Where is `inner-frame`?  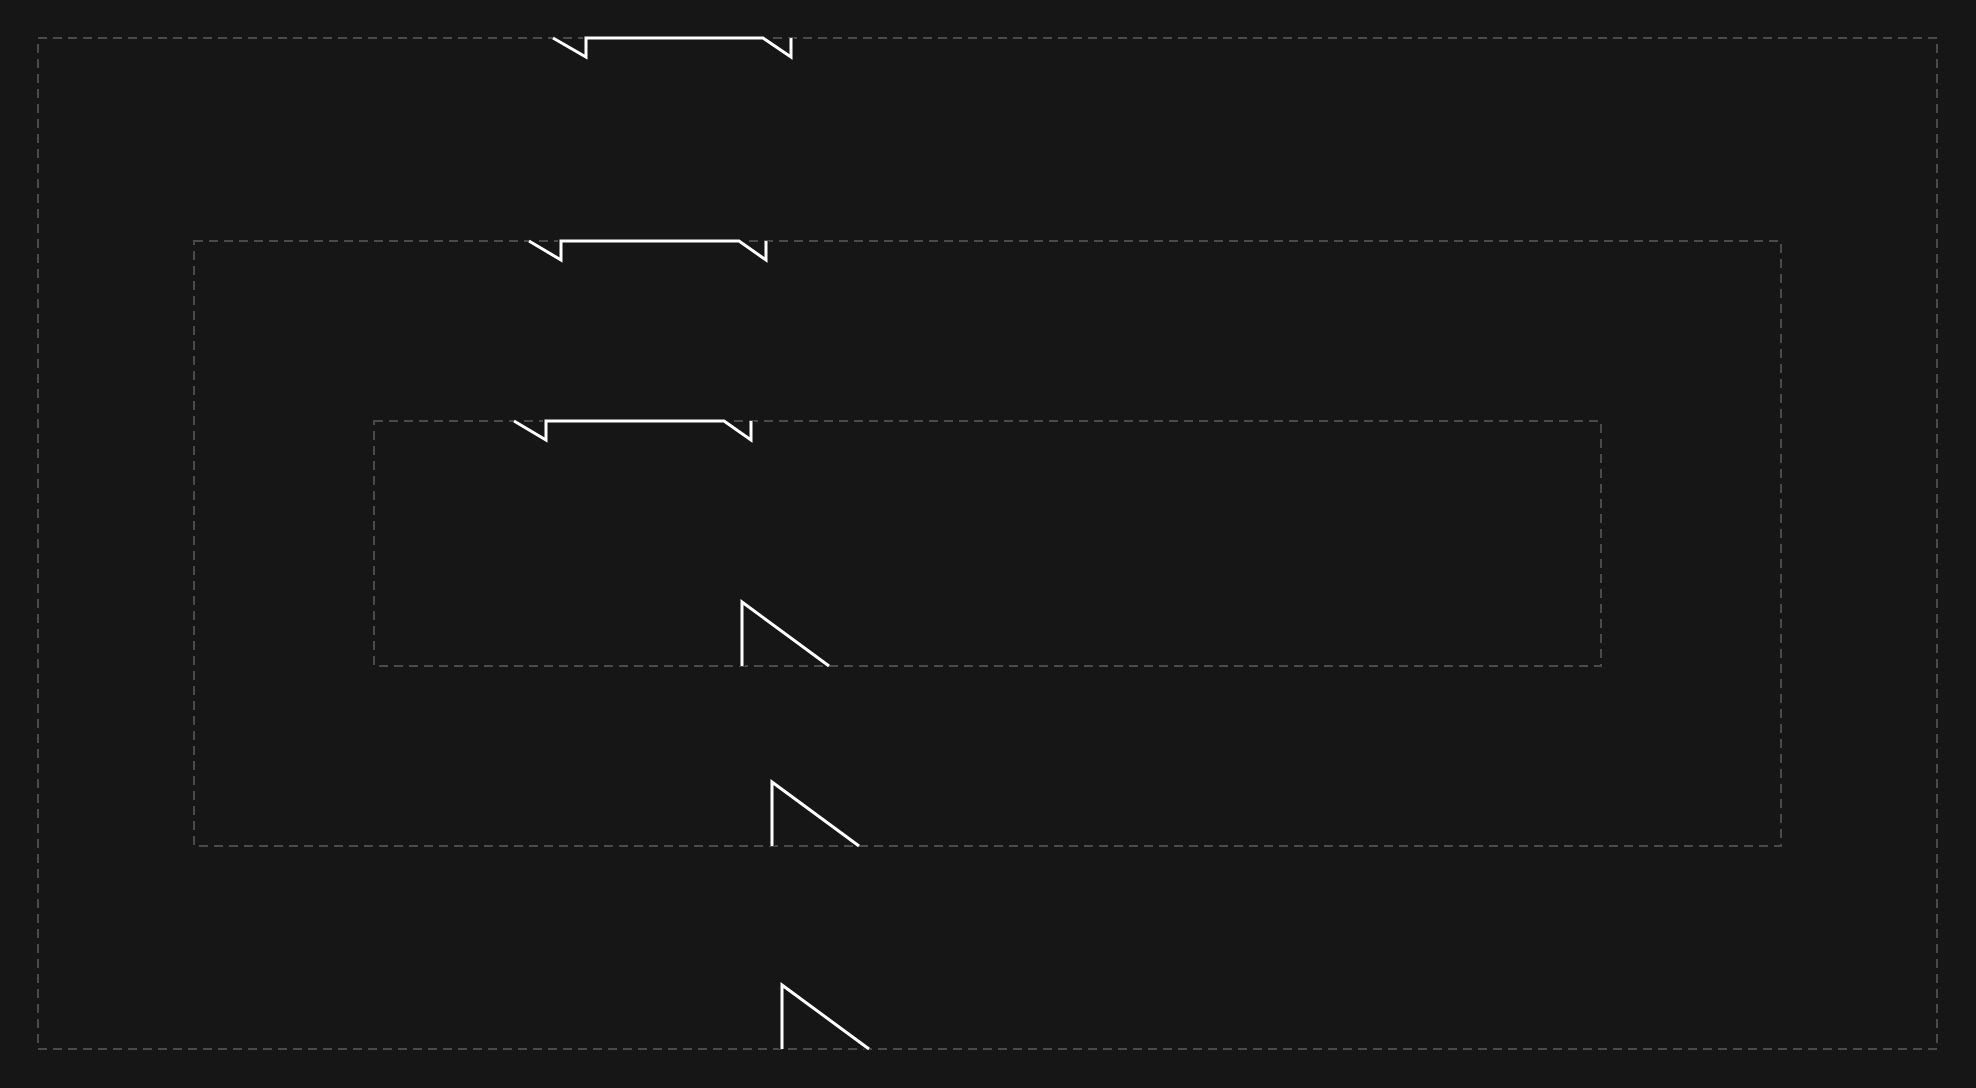 inner-frame is located at coordinates (987, 543).